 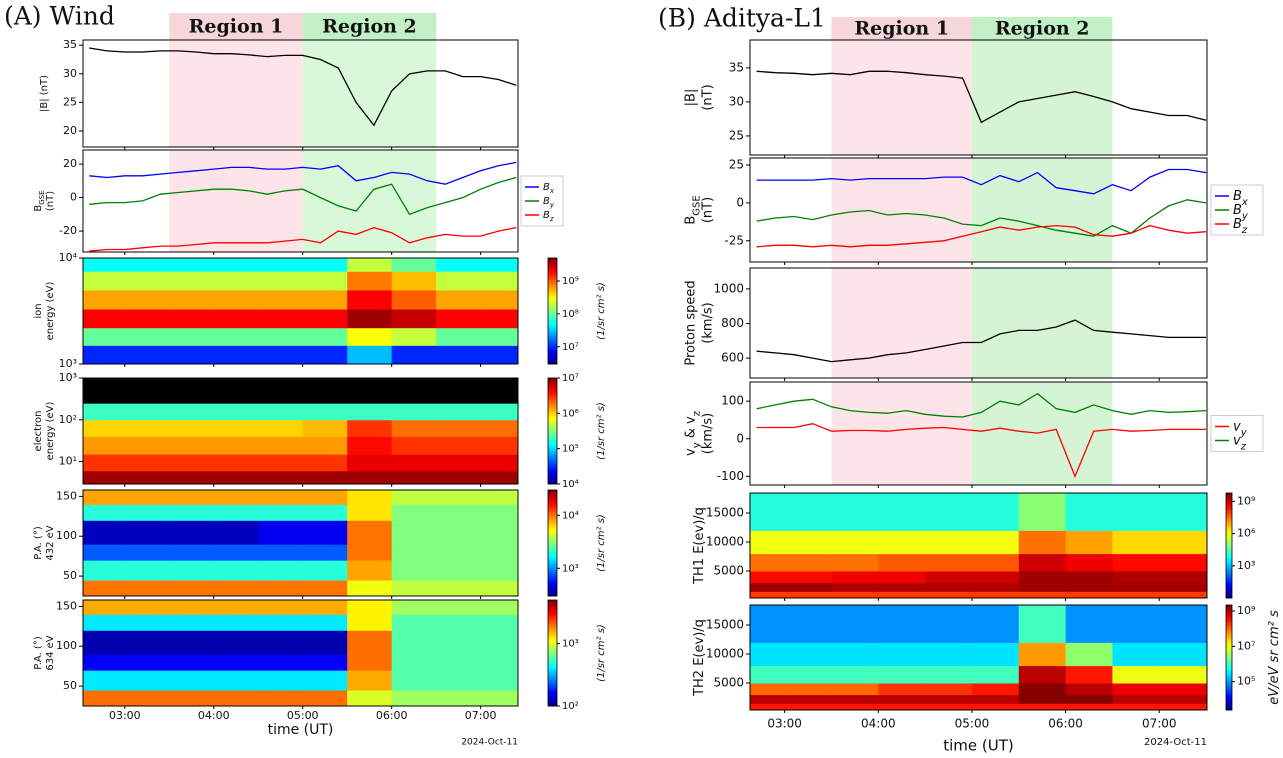 I want to click on y-tick-label: 25, so click(x=736, y=164).